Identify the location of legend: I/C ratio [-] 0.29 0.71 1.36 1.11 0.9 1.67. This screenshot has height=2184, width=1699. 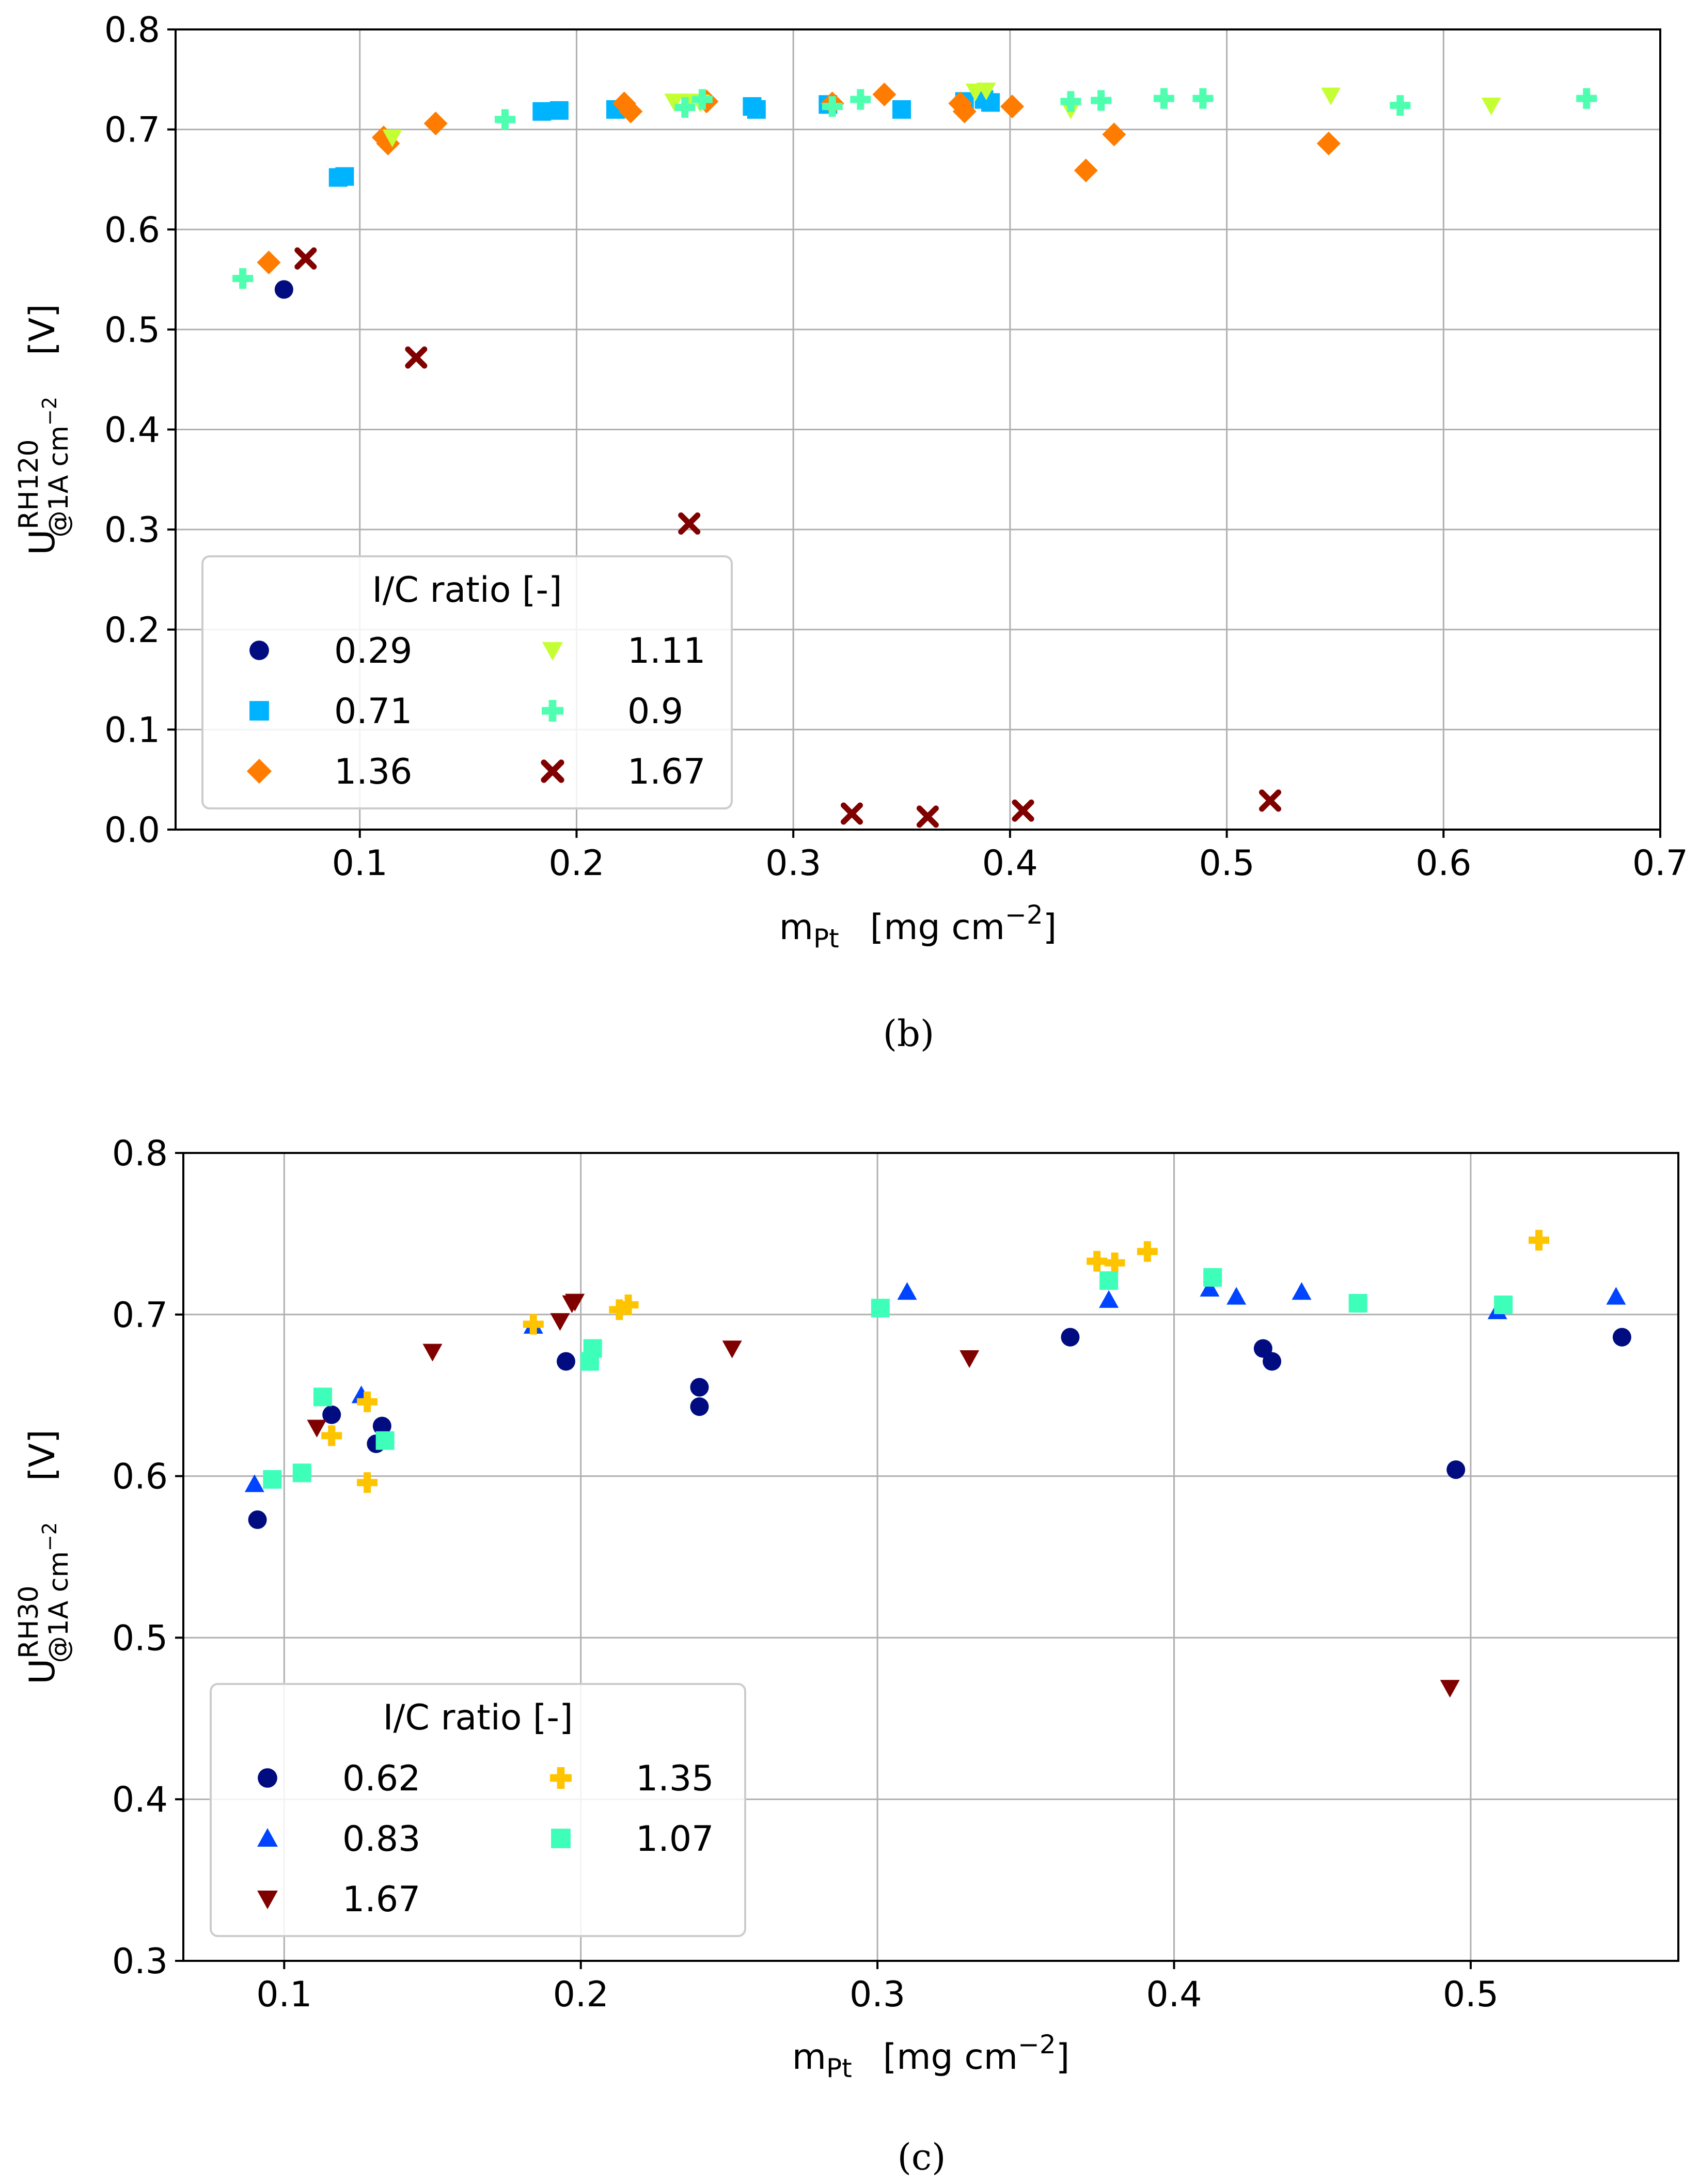
(467, 682).